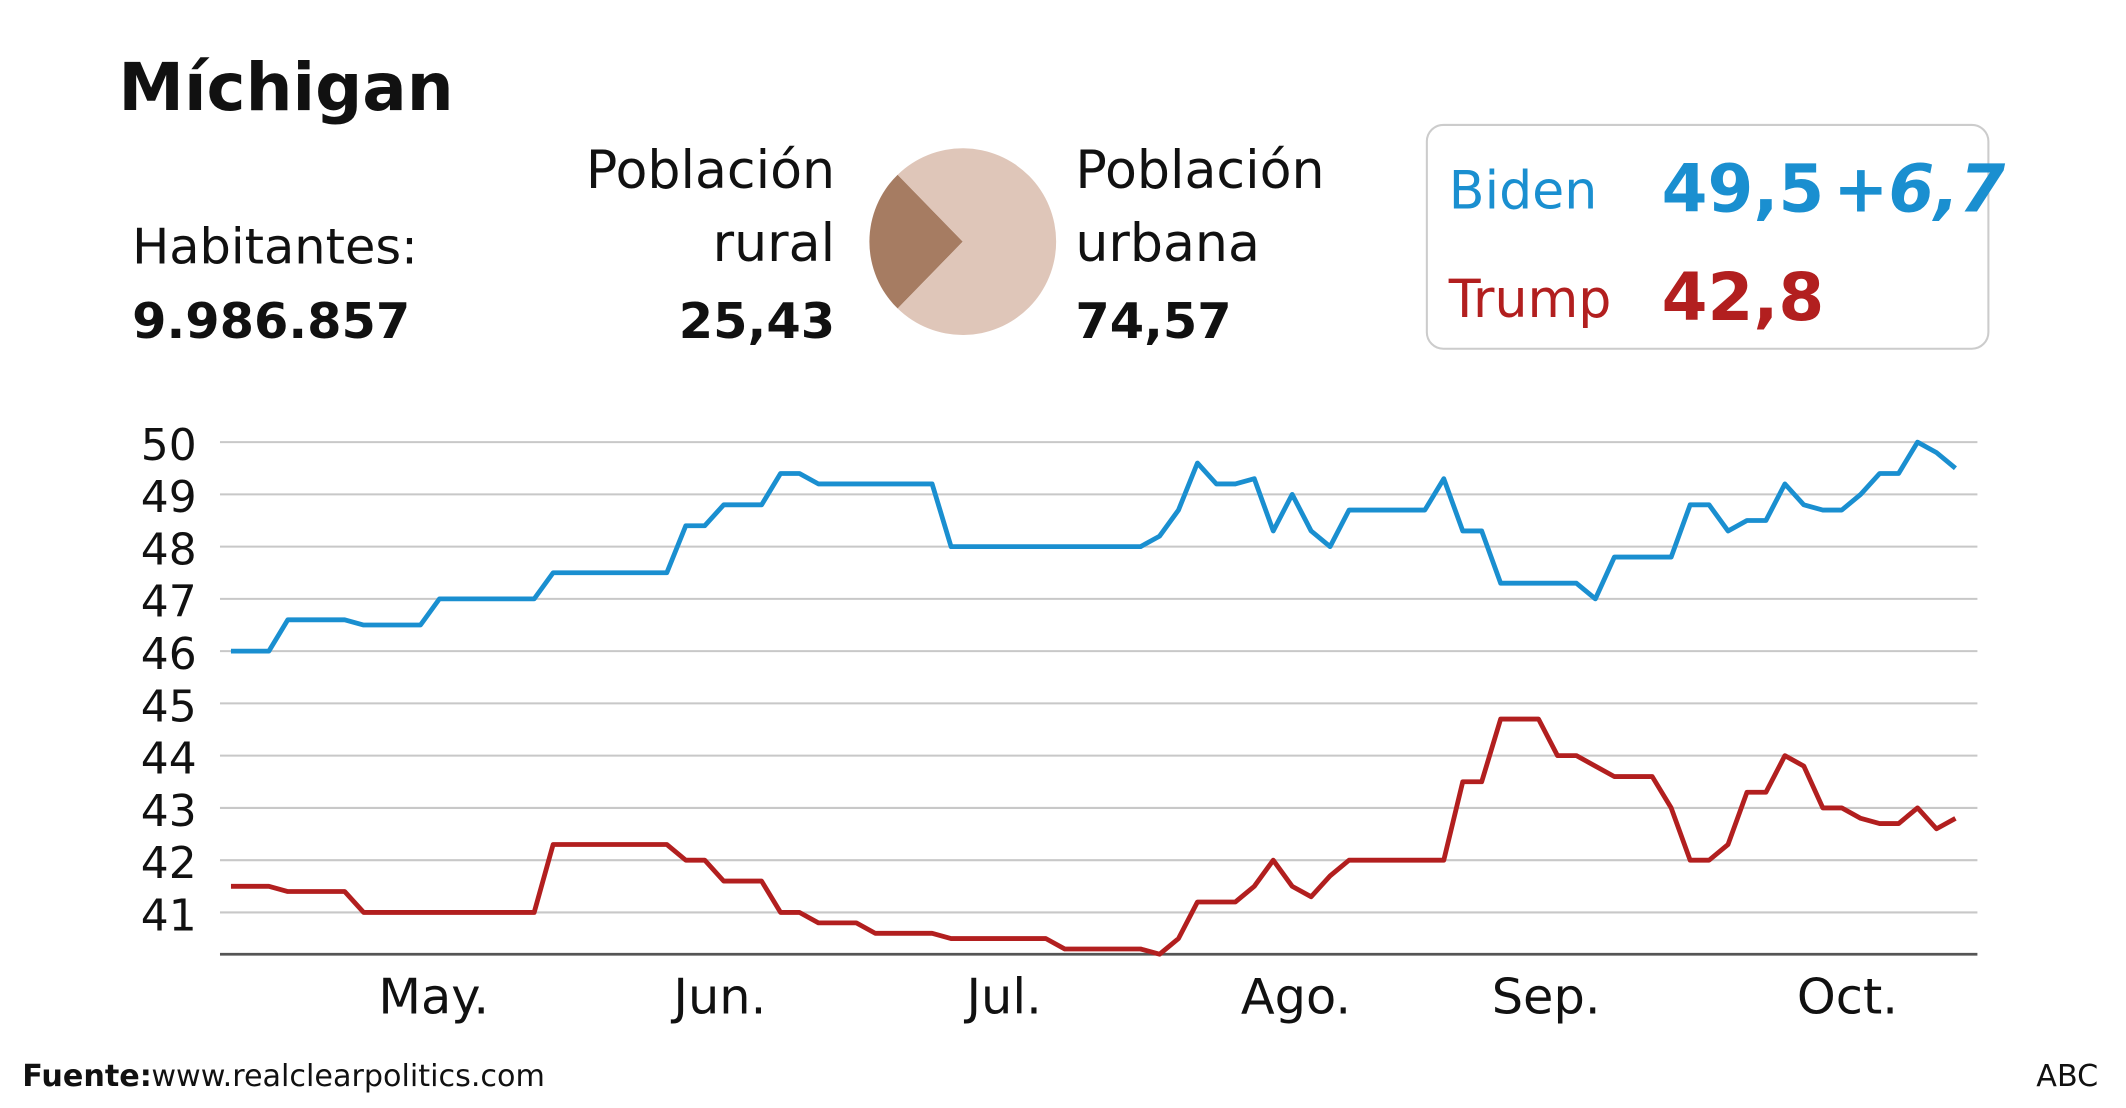 Image resolution: width=2126 pixels, height=1108 pixels. What do you see at coordinates (433, 996) in the screenshot?
I see `x-tick-label: May.` at bounding box center [433, 996].